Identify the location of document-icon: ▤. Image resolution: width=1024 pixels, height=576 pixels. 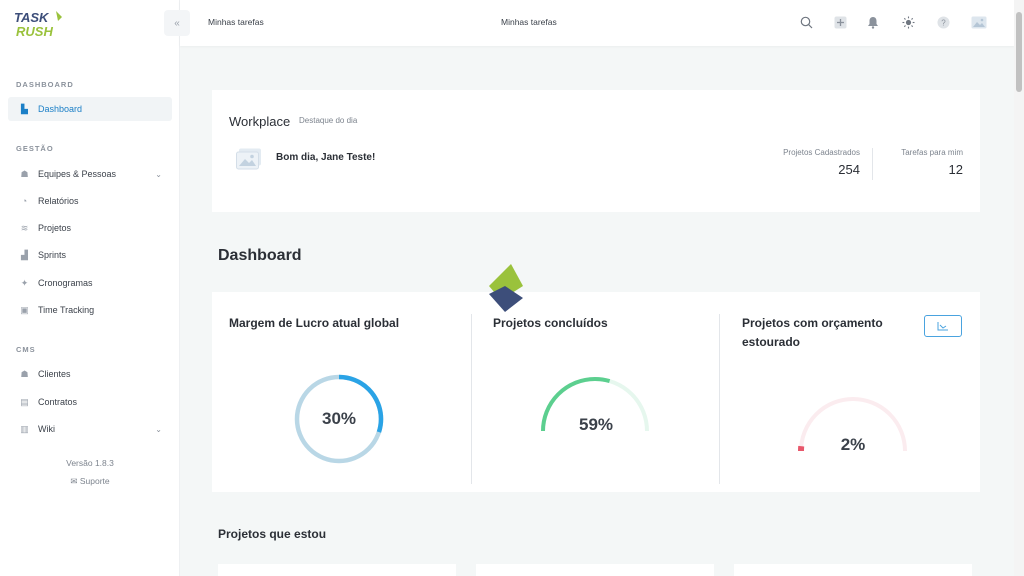
(24, 401).